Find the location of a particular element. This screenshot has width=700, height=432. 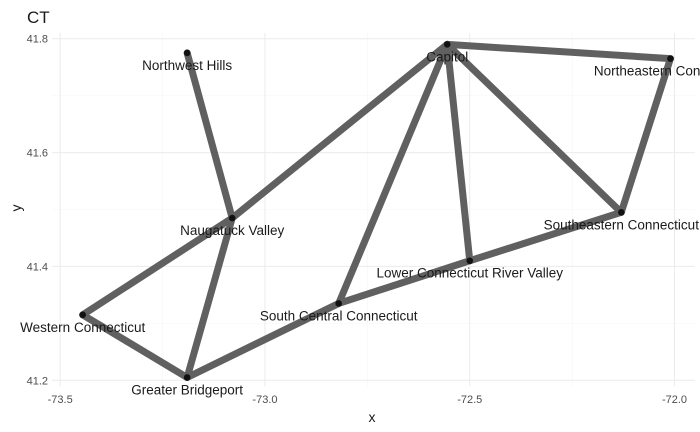

y-axis-title: y is located at coordinates (16, 208).